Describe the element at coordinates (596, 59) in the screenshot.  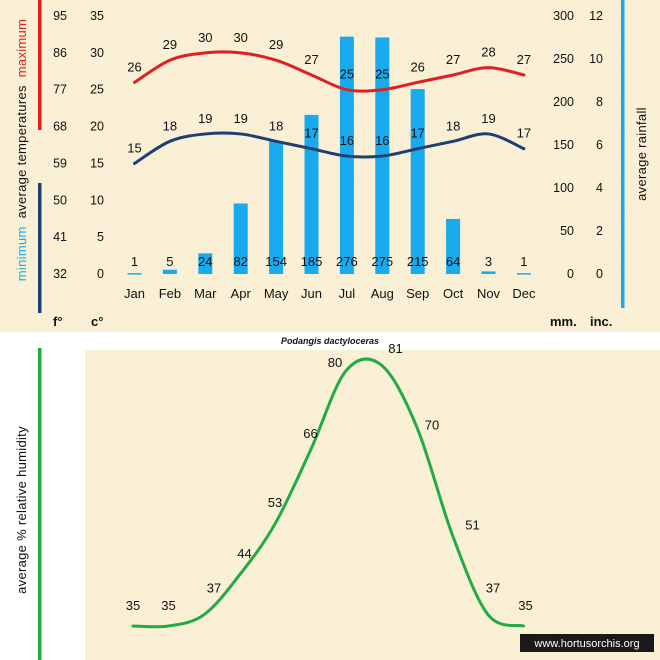
I see `inch-tick: 10` at that location.